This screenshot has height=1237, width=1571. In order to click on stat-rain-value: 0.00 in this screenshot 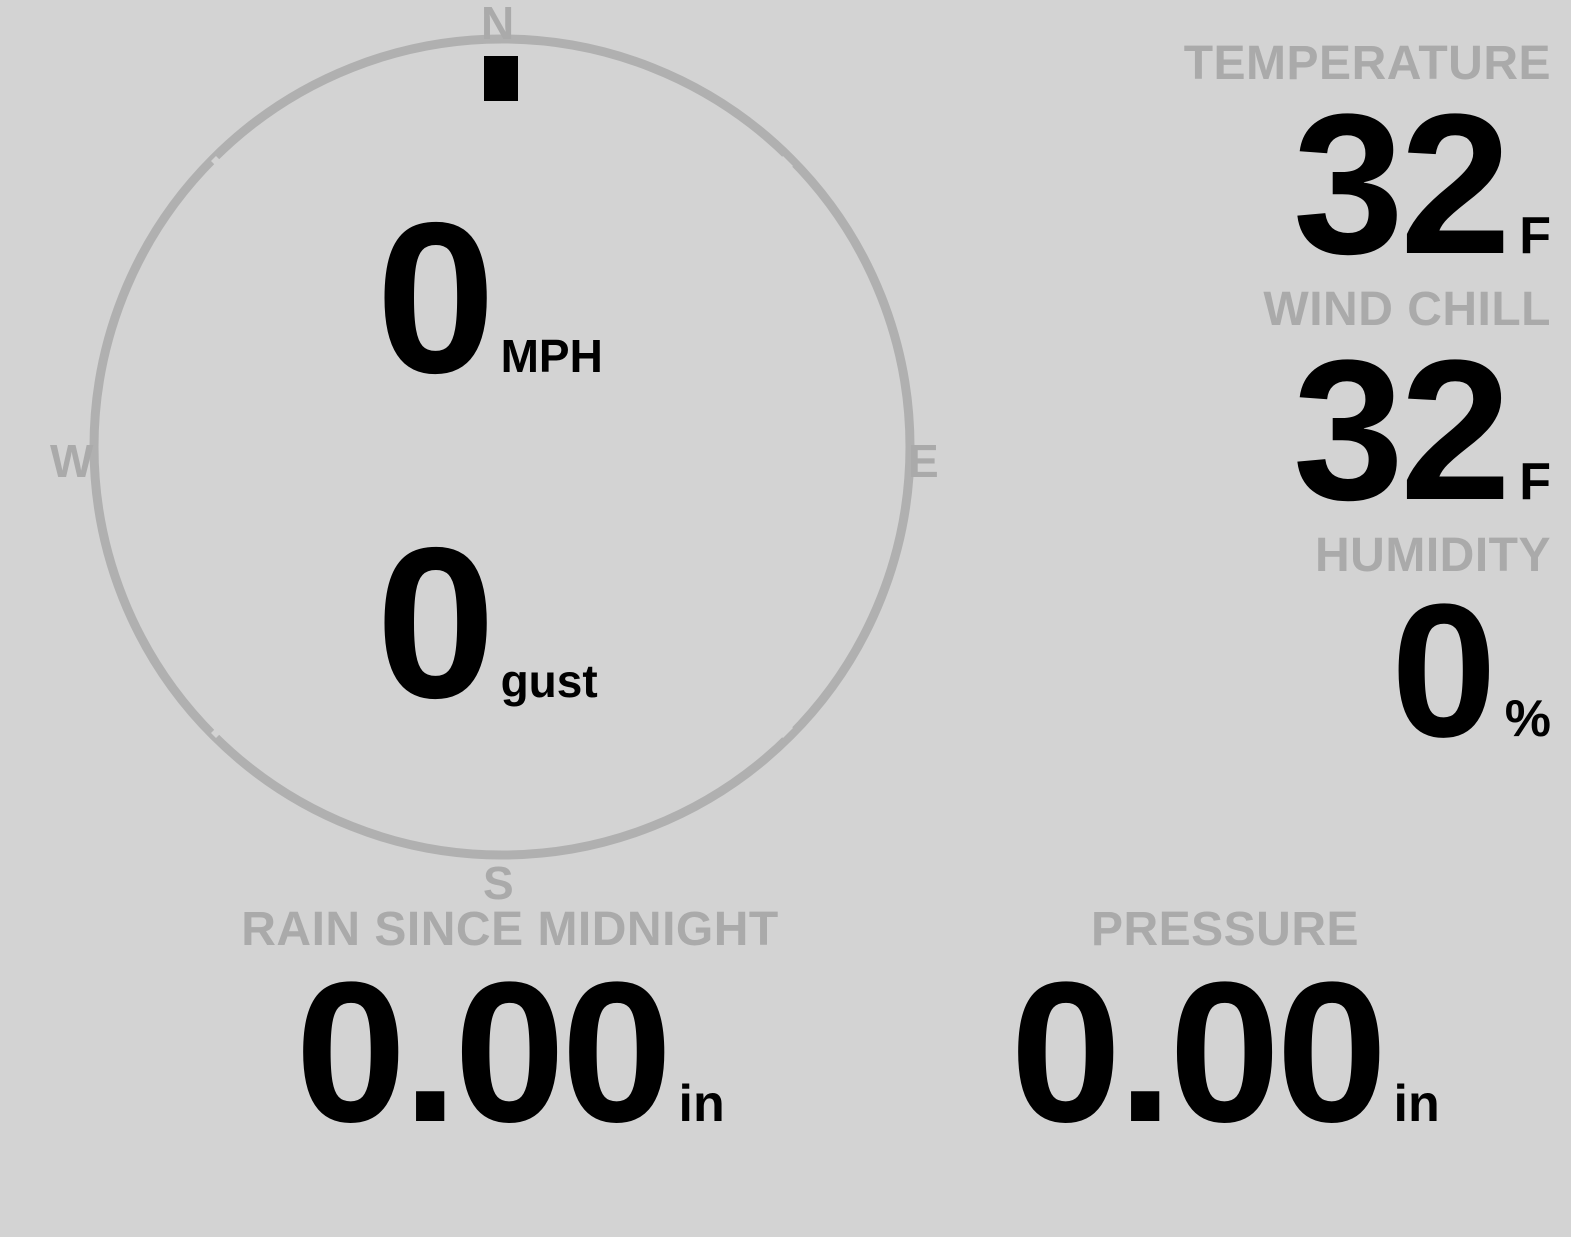, I will do `click(483, 1053)`.